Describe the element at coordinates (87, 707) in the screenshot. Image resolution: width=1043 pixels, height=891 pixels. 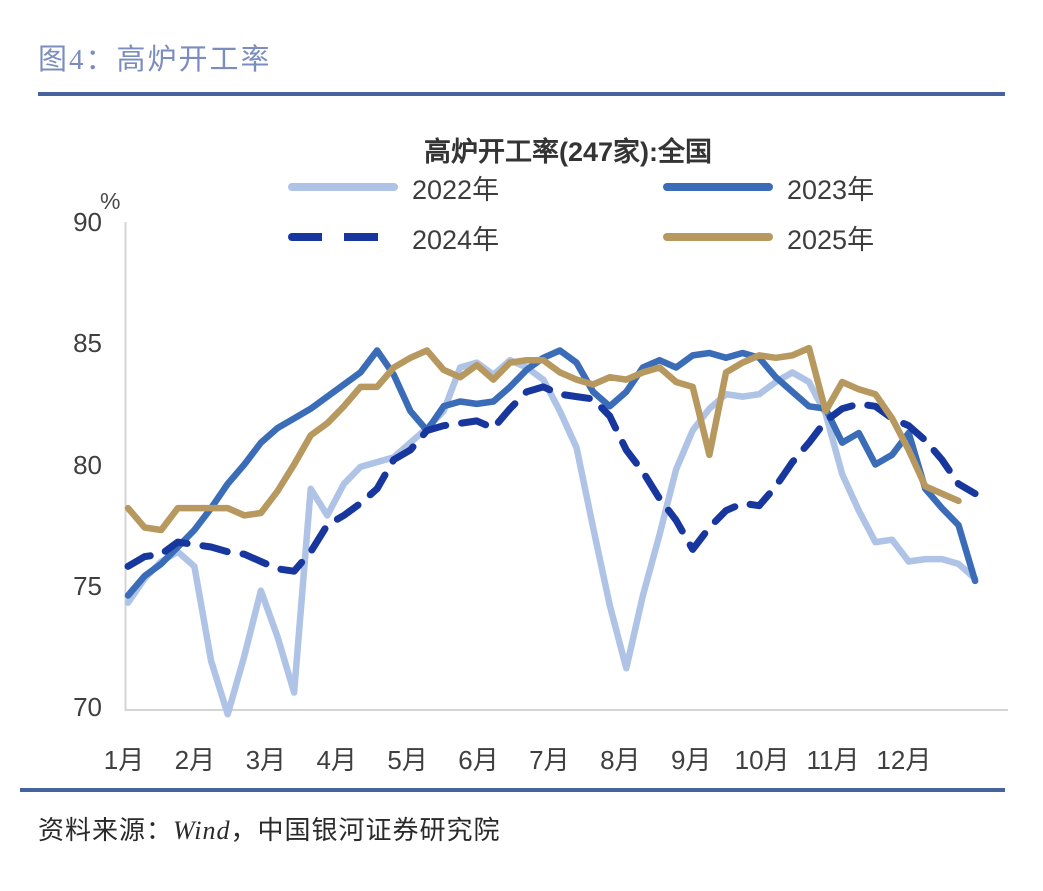
I see `y-tick-label: 70` at that location.